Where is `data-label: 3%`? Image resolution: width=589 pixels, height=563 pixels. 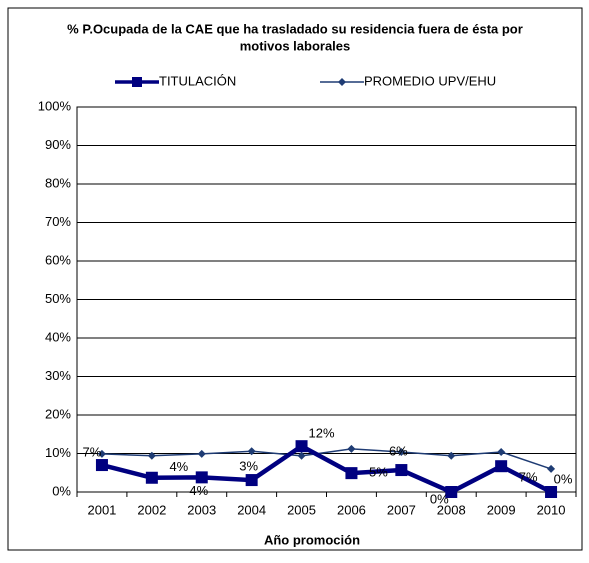
data-label: 3% is located at coordinates (248, 466).